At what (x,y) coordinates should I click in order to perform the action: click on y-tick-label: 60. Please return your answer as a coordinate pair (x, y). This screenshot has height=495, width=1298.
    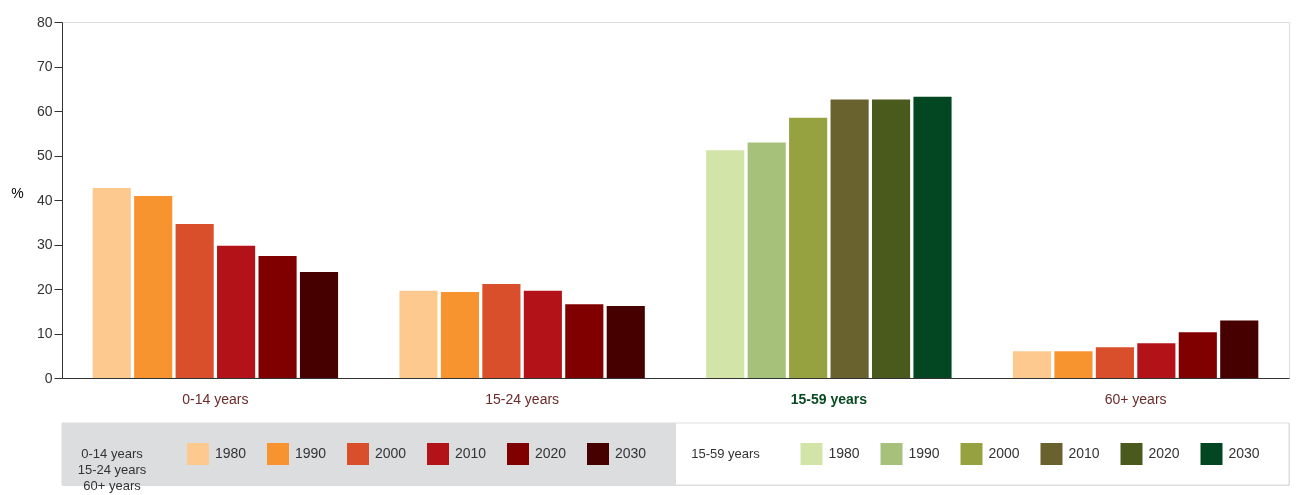
    Looking at the image, I should click on (44, 110).